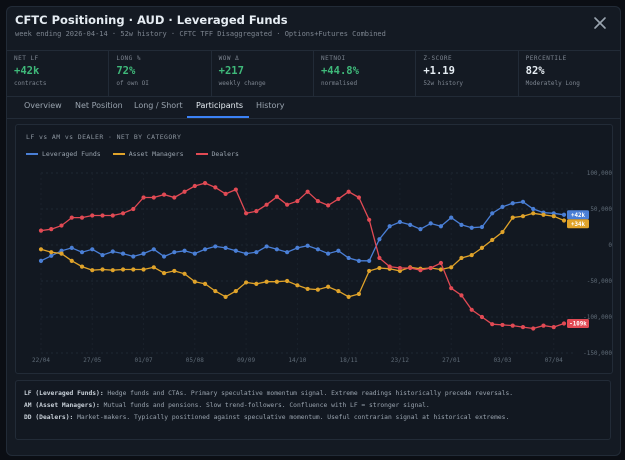 The width and height of the screenshot is (625, 460). Describe the element at coordinates (270, 105) in the screenshot. I see `tab-history: History` at that location.